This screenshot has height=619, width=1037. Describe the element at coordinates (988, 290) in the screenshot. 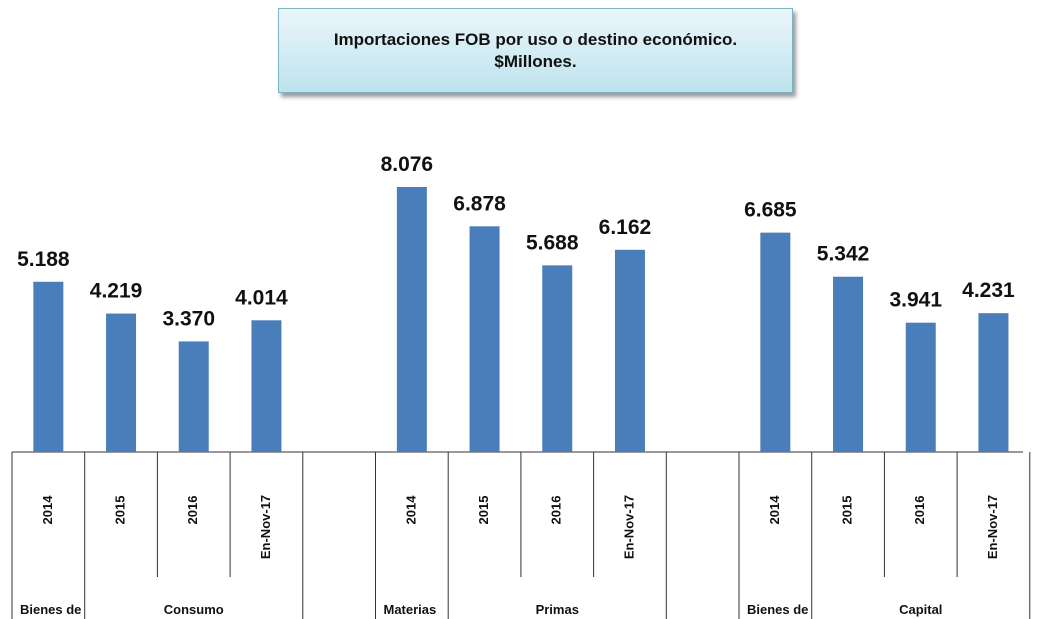

I see `value-label: 4.231` at that location.